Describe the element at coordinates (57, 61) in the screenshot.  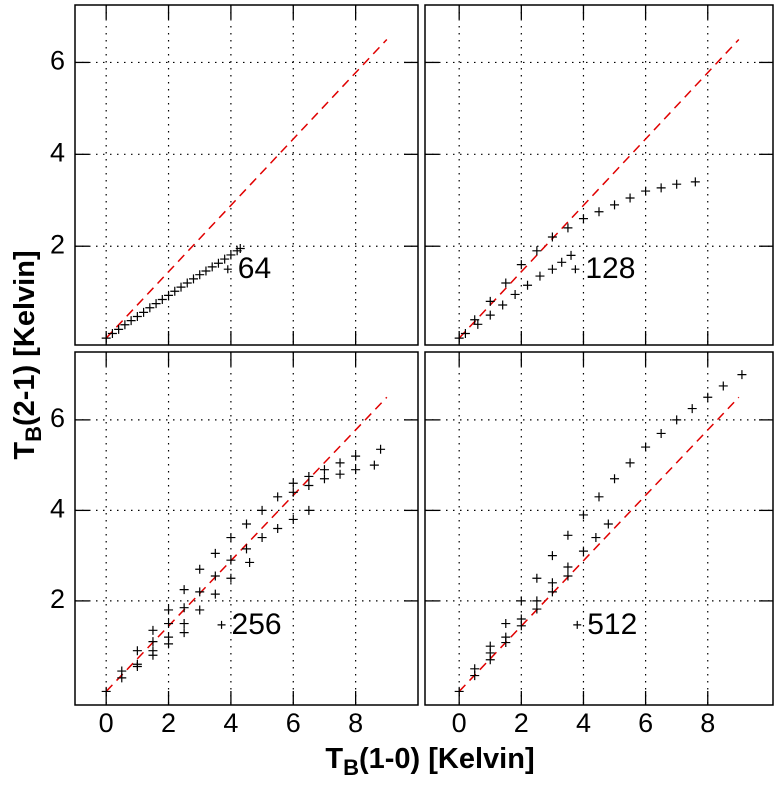
I see `y-tick-label: 6` at that location.